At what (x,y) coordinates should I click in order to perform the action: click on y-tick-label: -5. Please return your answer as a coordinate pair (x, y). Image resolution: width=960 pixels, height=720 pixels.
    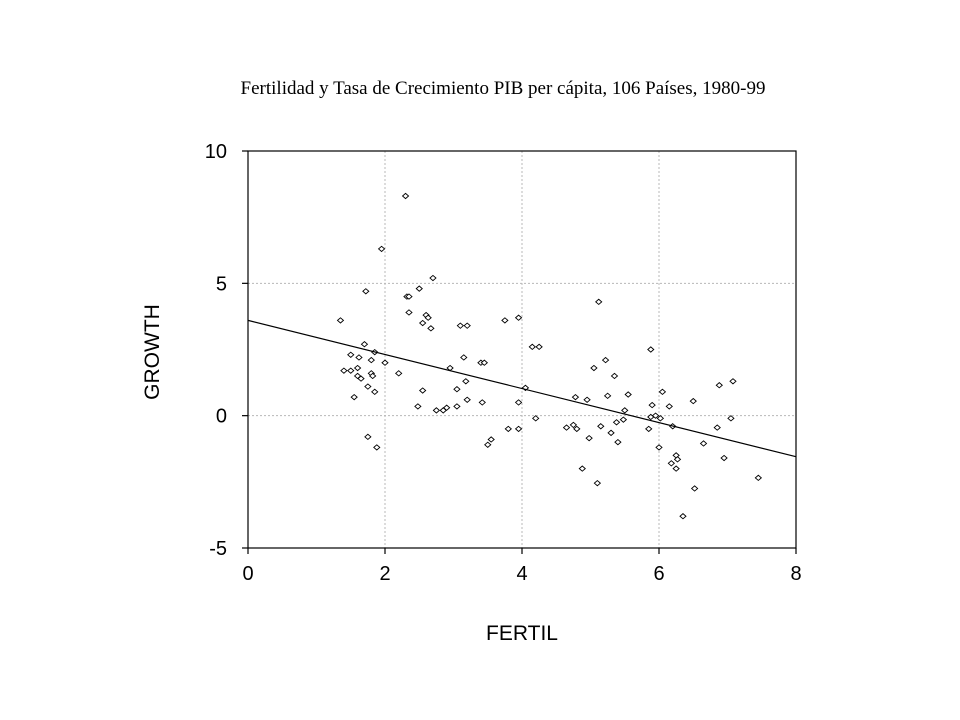
    Looking at the image, I should click on (218, 549).